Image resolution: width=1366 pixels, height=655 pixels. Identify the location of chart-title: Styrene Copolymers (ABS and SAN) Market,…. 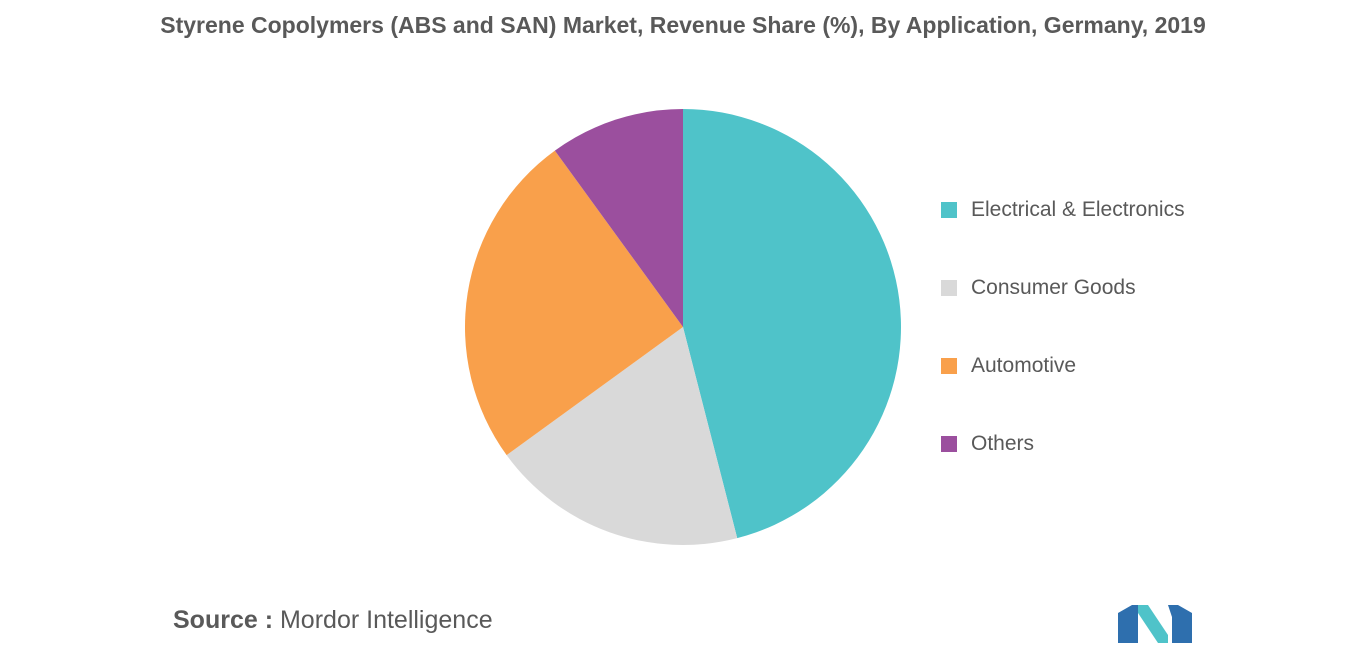
(683, 25).